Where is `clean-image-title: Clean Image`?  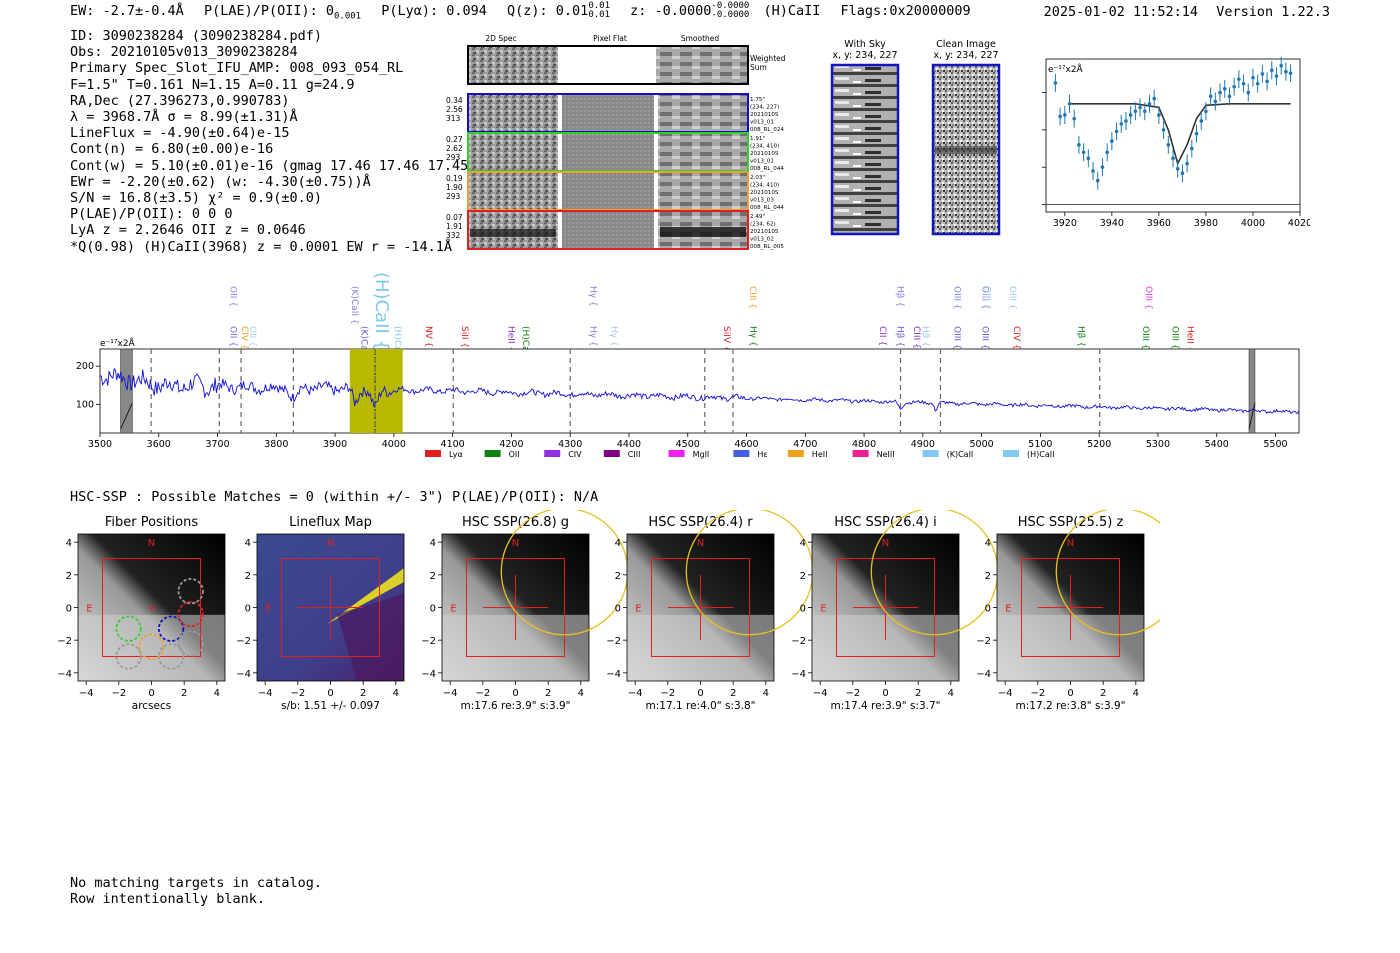
clean-image-title: Clean Image is located at coordinates (966, 44).